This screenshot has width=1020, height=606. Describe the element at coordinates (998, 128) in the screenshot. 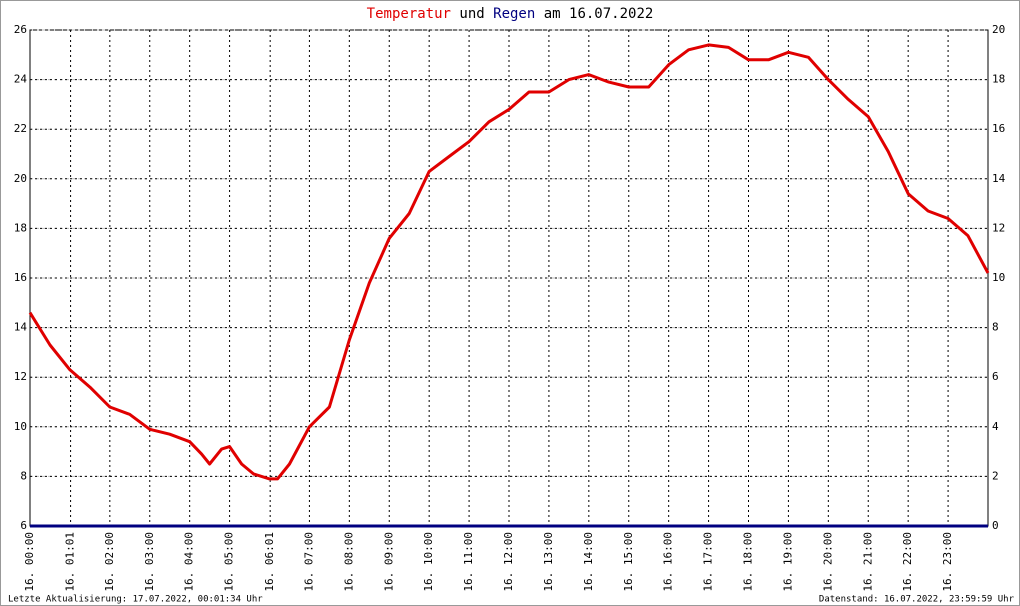

I see `y2-tick-label: 16` at that location.